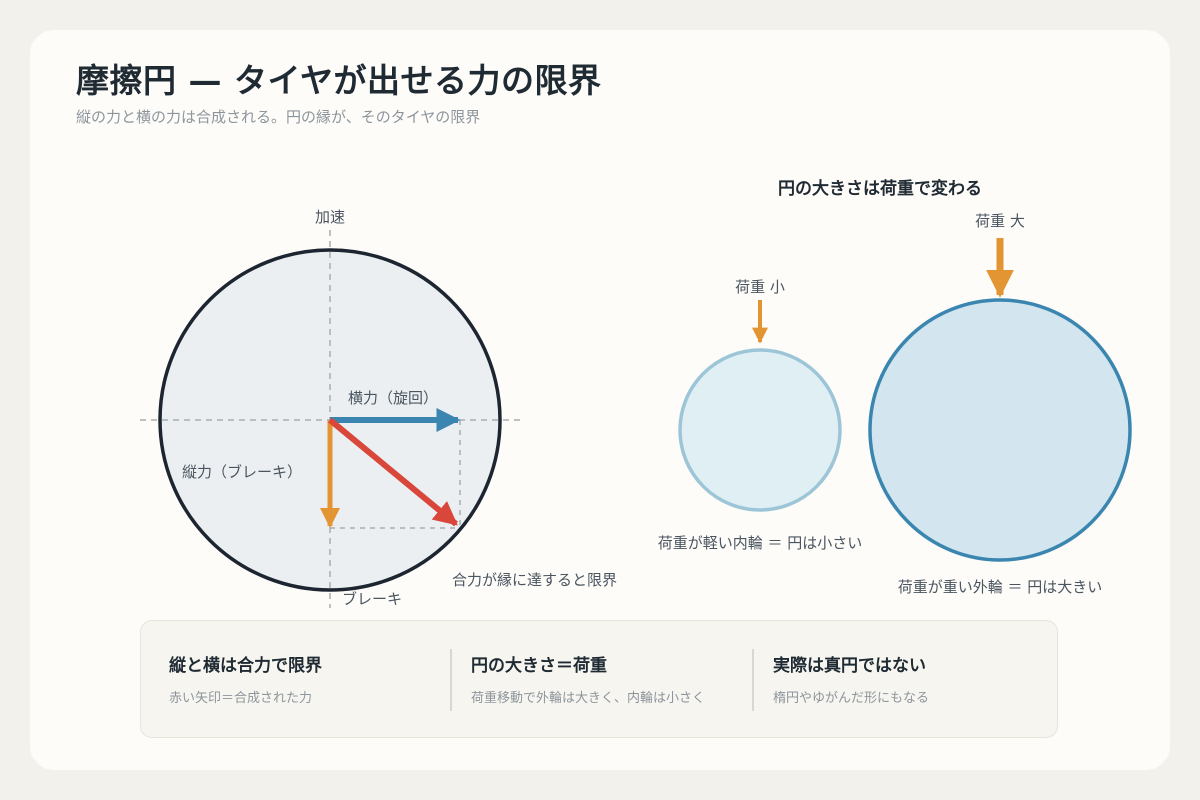 The height and width of the screenshot is (800, 1200). What do you see at coordinates (760, 543) in the screenshot?
I see `small-load-caption: 荷重が軽い内輪 ＝ 円は小さい` at bounding box center [760, 543].